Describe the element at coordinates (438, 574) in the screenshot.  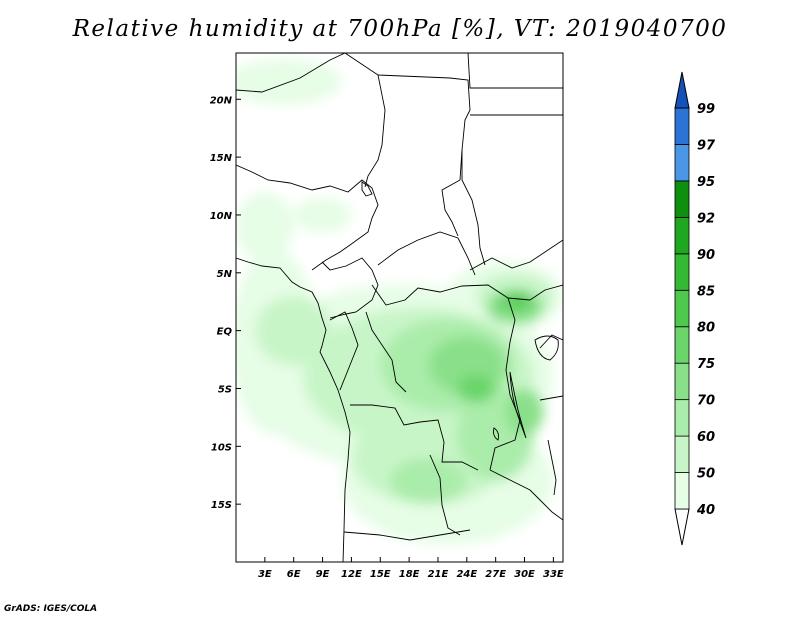
I see `lon-tick-label: 21E` at that location.